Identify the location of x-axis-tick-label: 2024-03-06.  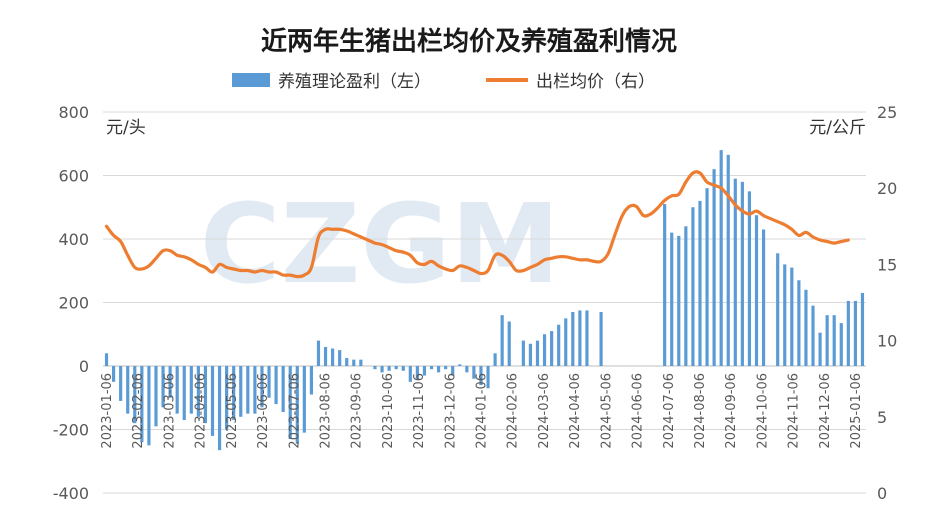
(544, 411).